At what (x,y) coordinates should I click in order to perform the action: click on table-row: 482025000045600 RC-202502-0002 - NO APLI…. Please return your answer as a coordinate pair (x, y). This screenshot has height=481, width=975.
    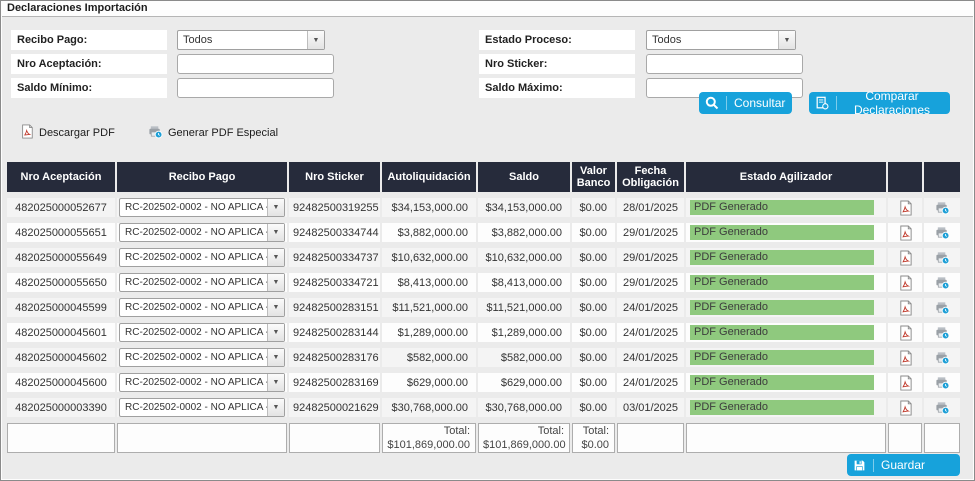
    Looking at the image, I should click on (483, 382).